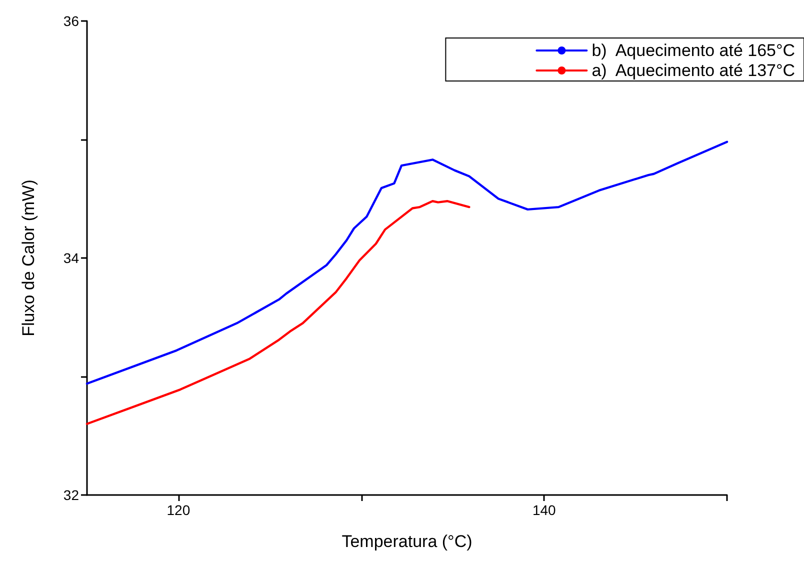 The height and width of the screenshot is (563, 804). Describe the element at coordinates (544, 510) in the screenshot. I see `x-tick-label: 140` at that location.